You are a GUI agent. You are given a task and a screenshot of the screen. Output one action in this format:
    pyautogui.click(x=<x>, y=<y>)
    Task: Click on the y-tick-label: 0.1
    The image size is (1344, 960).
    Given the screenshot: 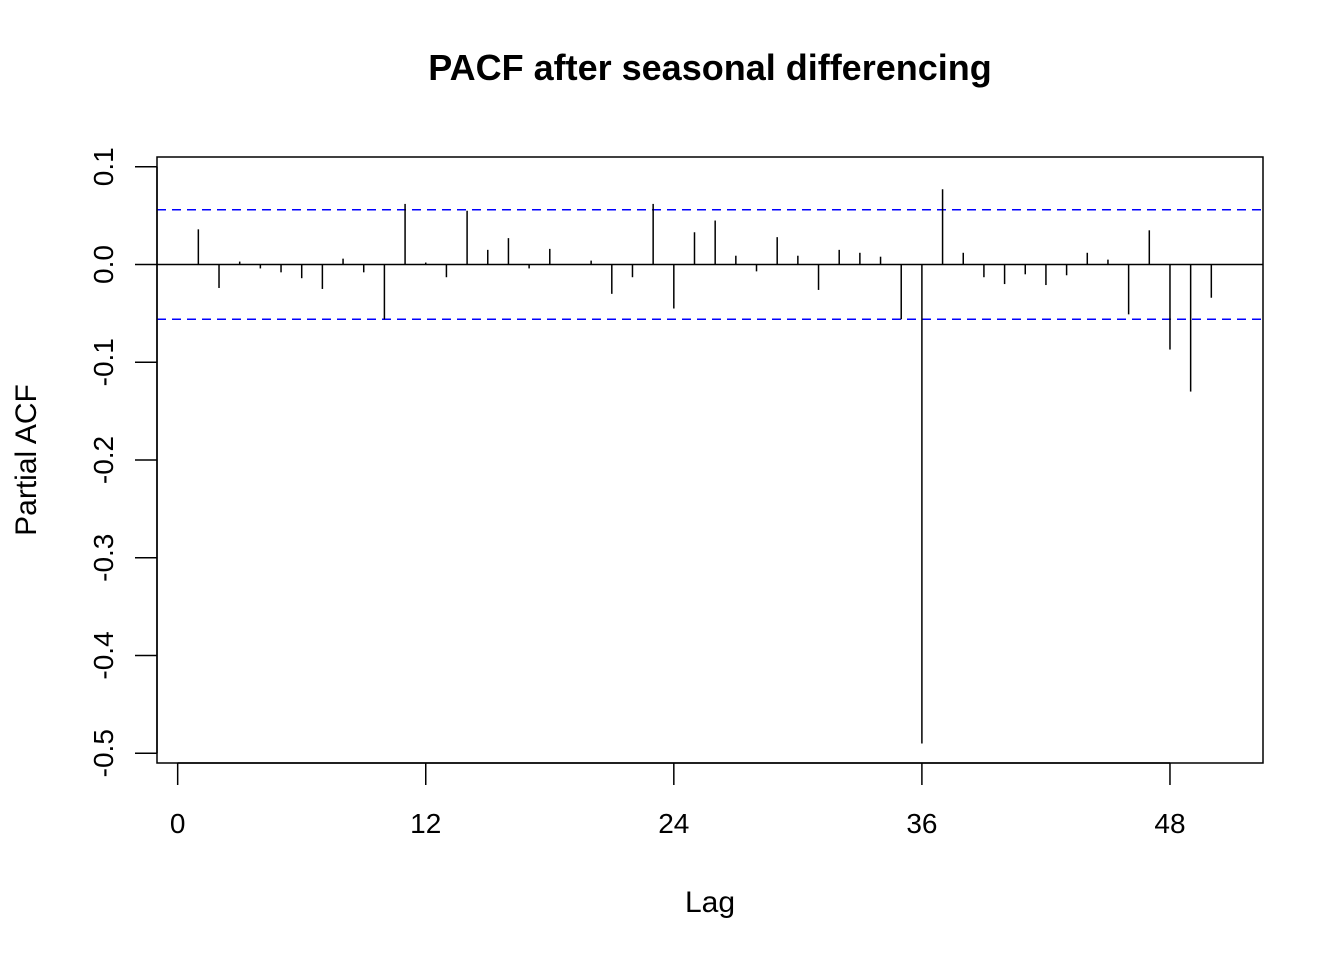 What is the action you would take?
    pyautogui.click(x=103, y=166)
    